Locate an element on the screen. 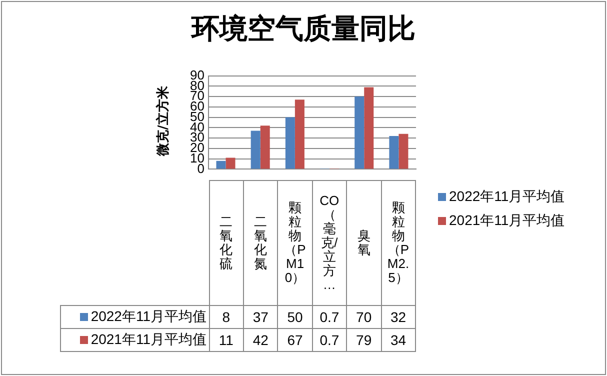  chart-title: 环境空气质量同比 is located at coordinates (303, 29).